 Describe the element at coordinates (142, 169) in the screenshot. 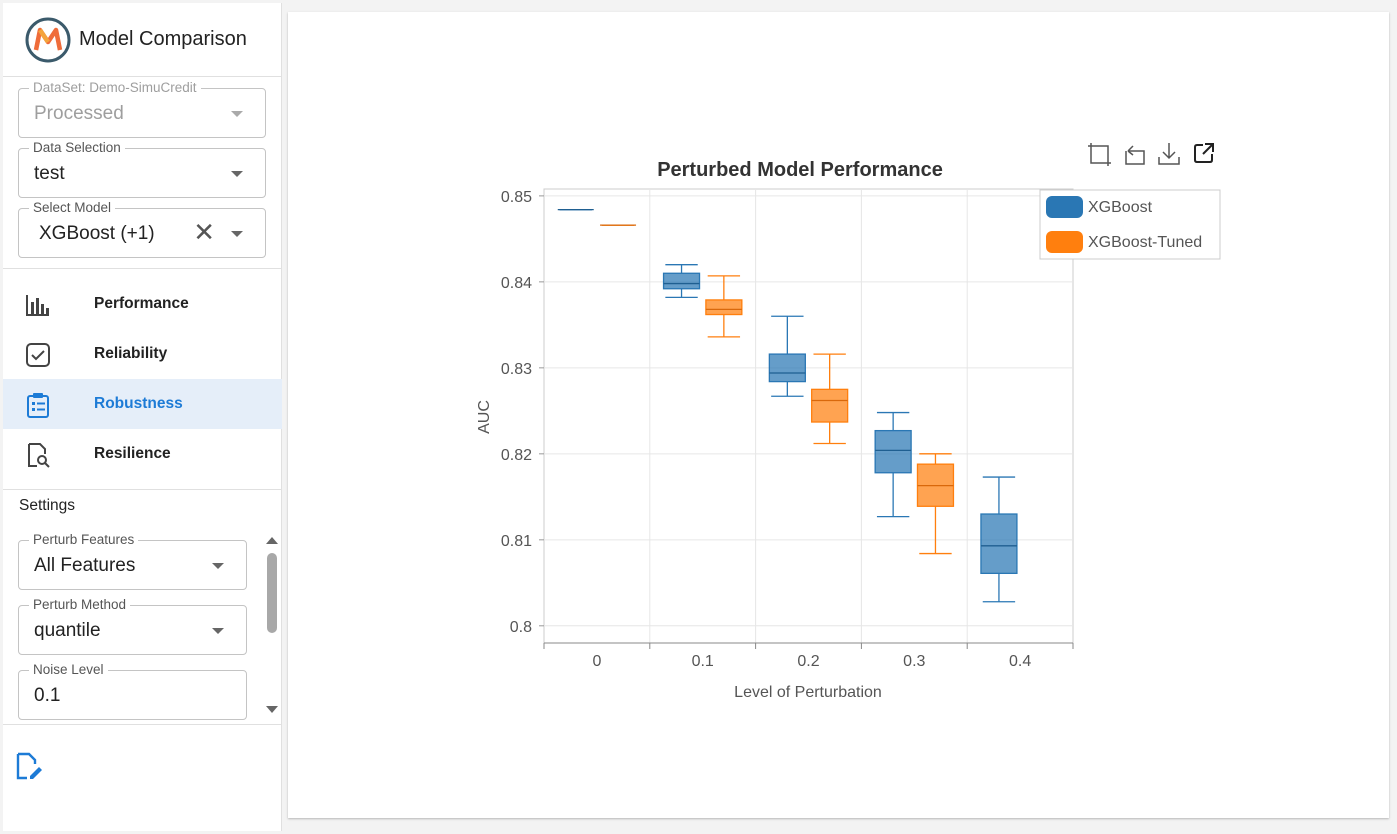

I see `data-selection-select: Data Selection test` at that location.